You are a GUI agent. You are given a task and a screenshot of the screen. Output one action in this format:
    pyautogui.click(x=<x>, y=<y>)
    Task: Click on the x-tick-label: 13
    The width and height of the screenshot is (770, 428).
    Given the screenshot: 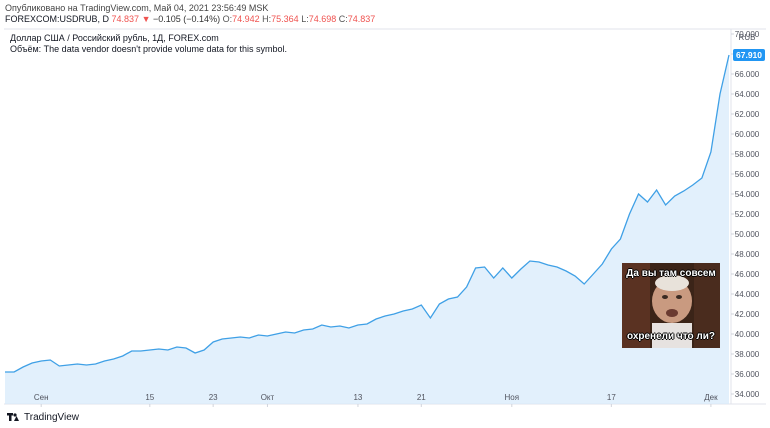 What is the action you would take?
    pyautogui.click(x=357, y=397)
    